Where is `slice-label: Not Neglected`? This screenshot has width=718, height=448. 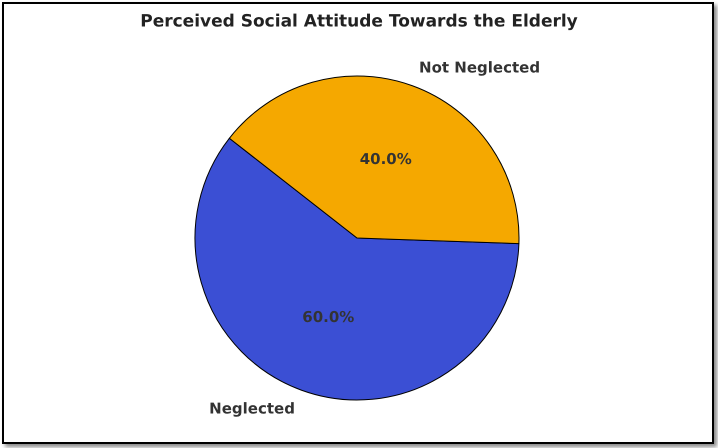
slice-label: Not Neglected is located at coordinates (479, 67).